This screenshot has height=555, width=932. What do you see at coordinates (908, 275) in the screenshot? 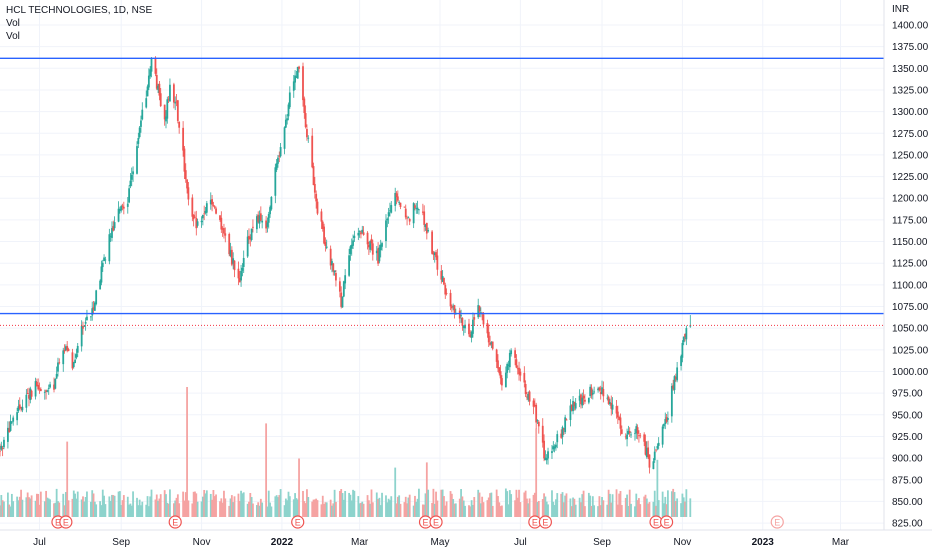
I see `price-axis` at bounding box center [908, 275].